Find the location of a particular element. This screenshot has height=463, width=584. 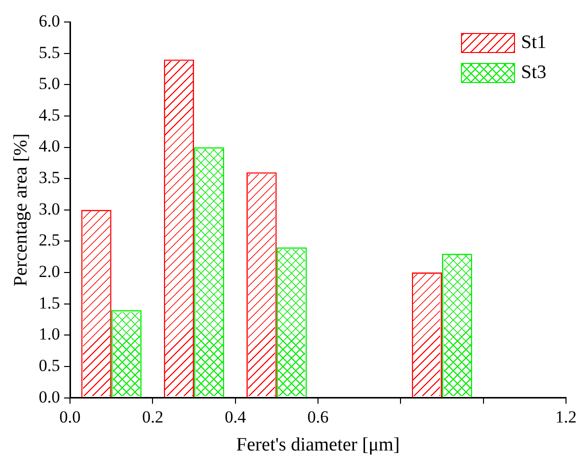

x-tick-label: 1.2 is located at coordinates (566, 416).